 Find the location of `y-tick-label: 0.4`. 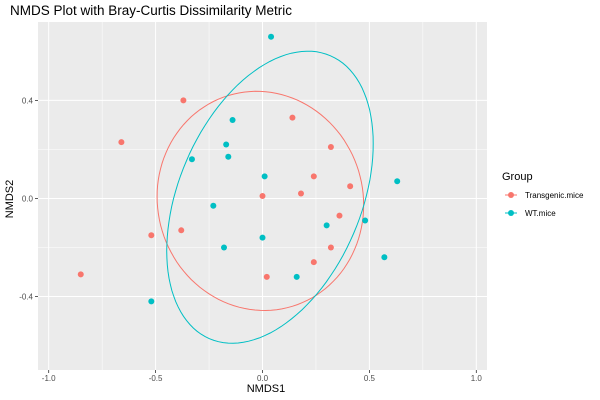

y-tick-label: 0.4 is located at coordinates (28, 100).